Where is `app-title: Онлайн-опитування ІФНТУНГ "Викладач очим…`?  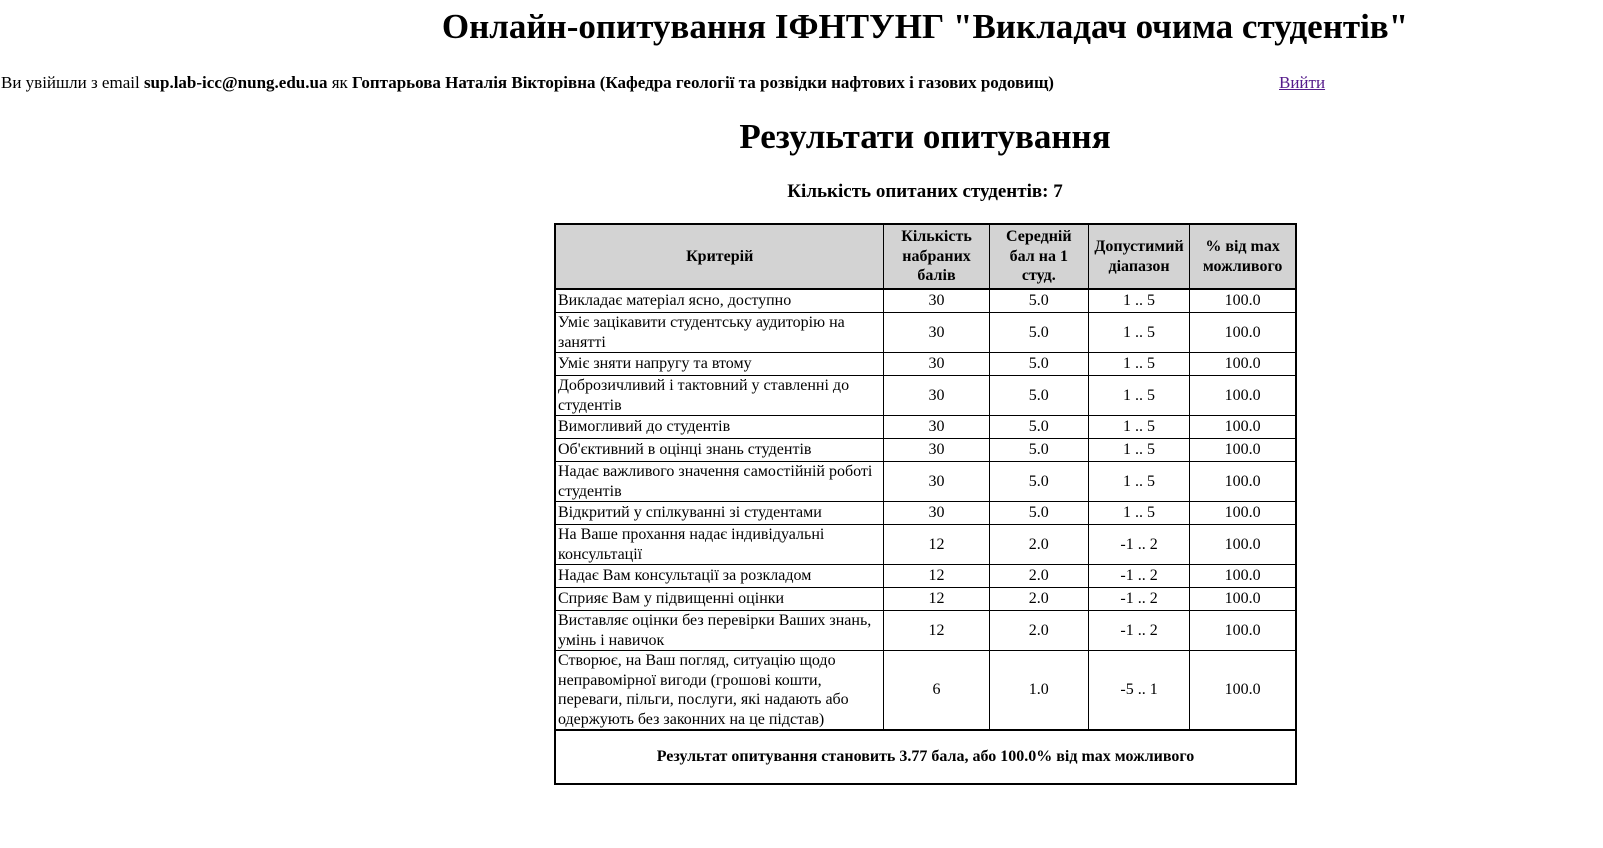
app-title: Онлайн-опитування ІФНТУНГ "Викладач очим… is located at coordinates (925, 26).